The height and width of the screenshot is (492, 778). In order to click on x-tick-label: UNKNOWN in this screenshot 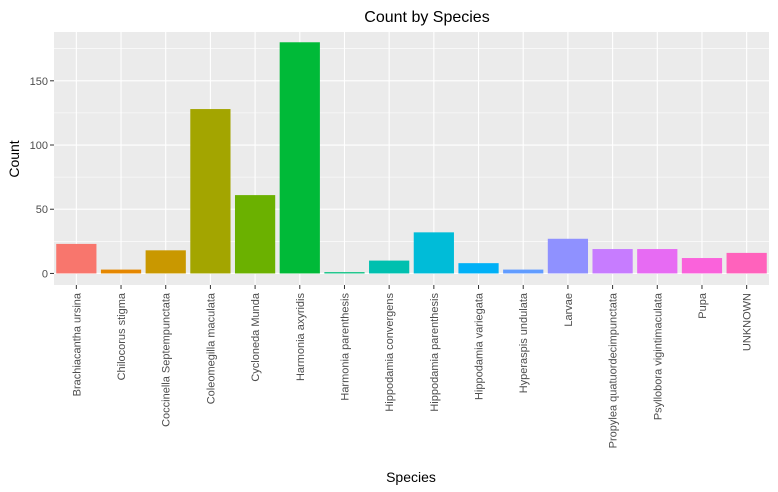, I will do `click(748, 322)`.